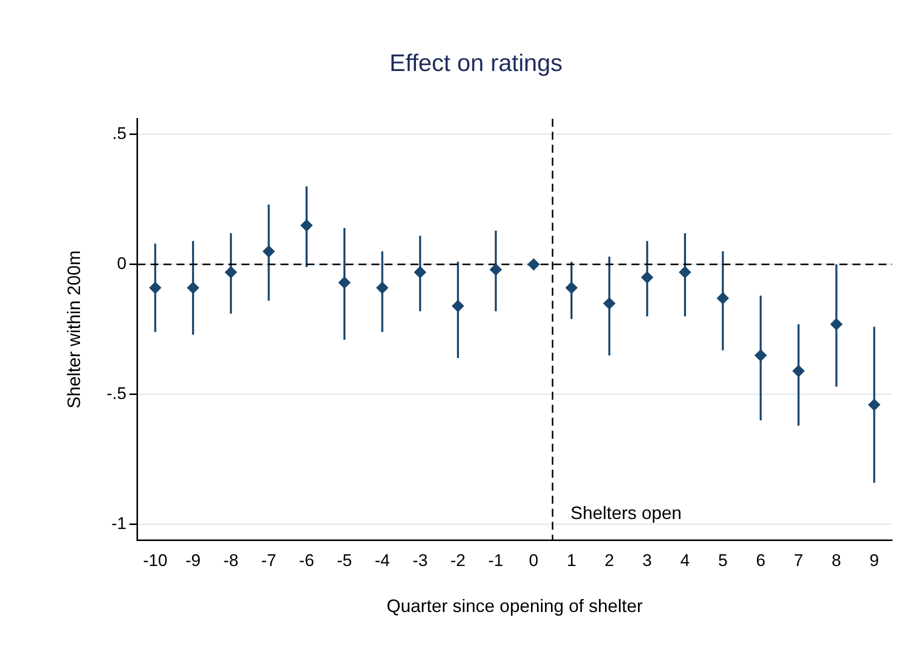 This screenshot has height=662, width=904. I want to click on x-tick-label: 8, so click(837, 560).